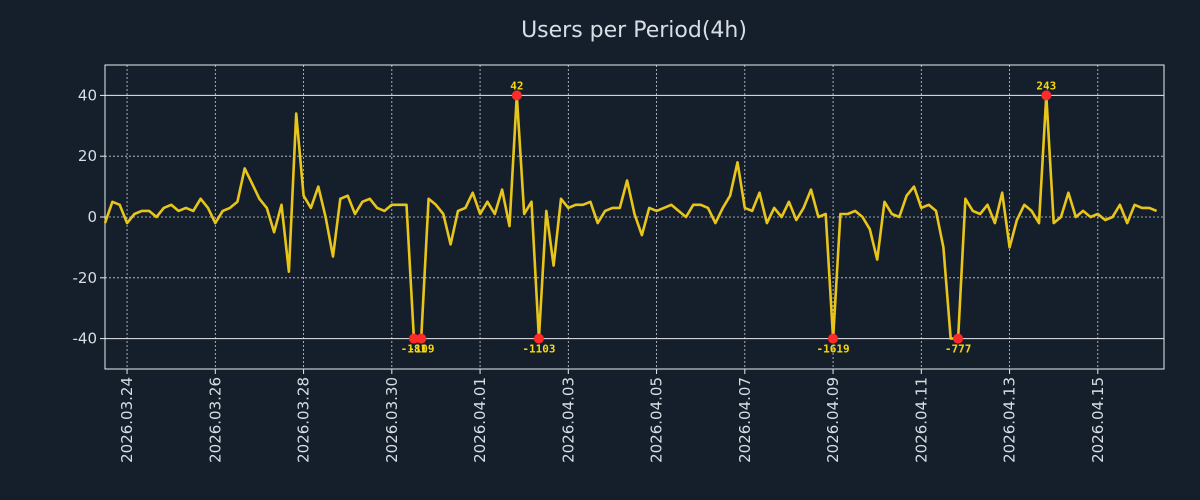 This screenshot has width=1200, height=500. Describe the element at coordinates (421, 349) in the screenshot. I see `outlier-label: -109` at that location.